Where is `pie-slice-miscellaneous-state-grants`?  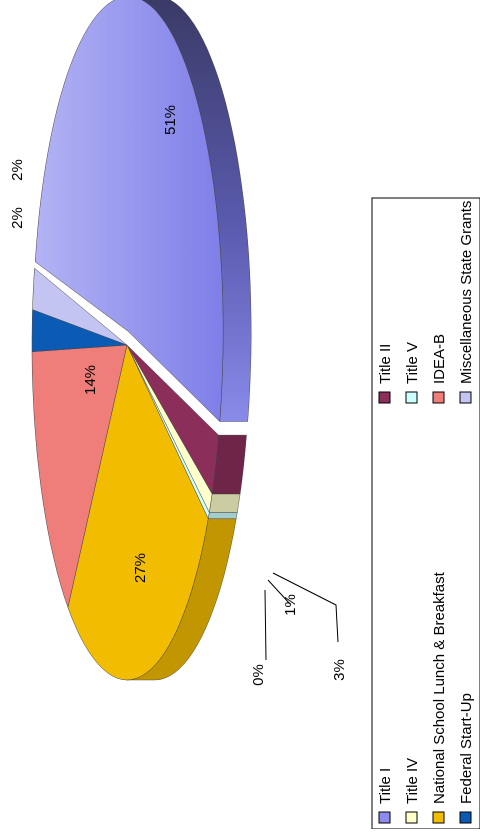
pie-slice-miscellaneous-state-grants is located at coordinates (80, 306).